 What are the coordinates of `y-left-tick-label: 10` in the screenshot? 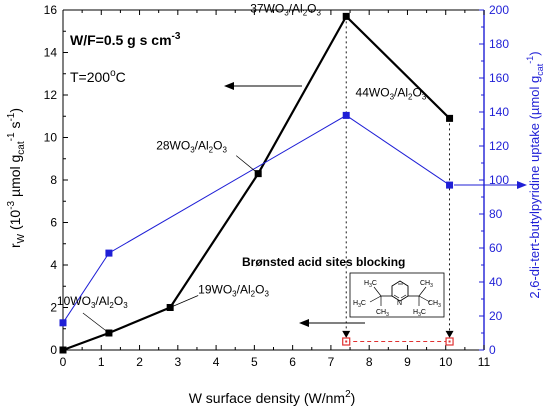 It's located at (51, 138).